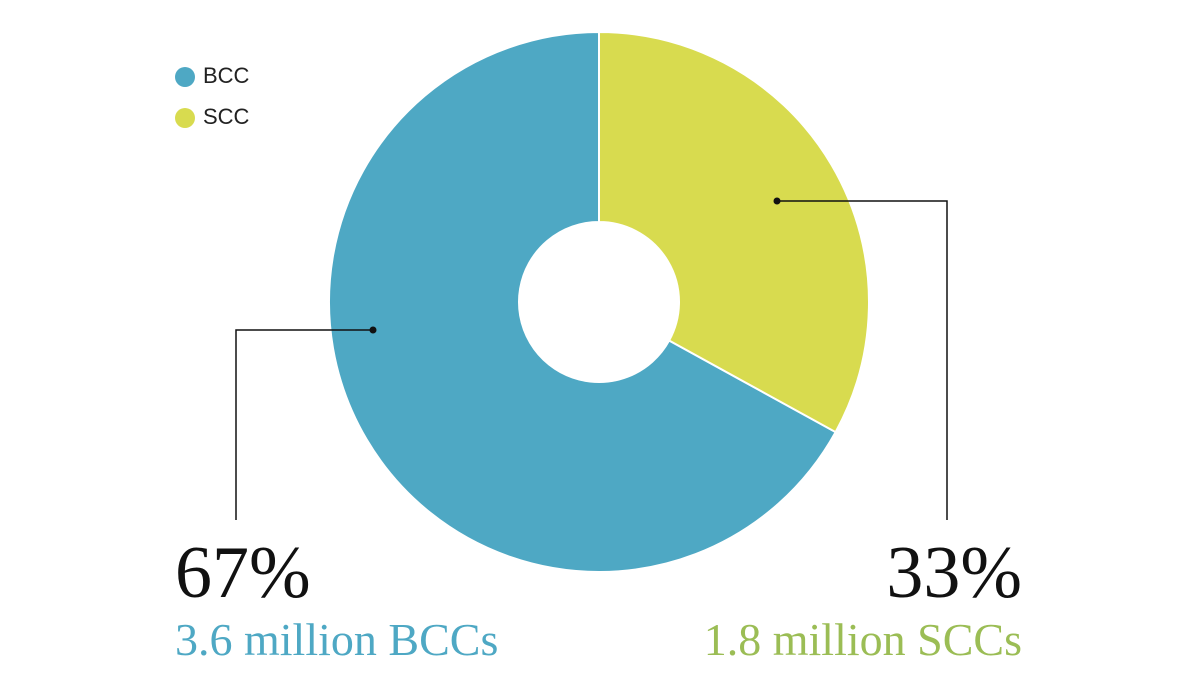 This screenshot has height=685, width=1200. Describe the element at coordinates (226, 75) in the screenshot. I see `legend-label: BCC` at that location.